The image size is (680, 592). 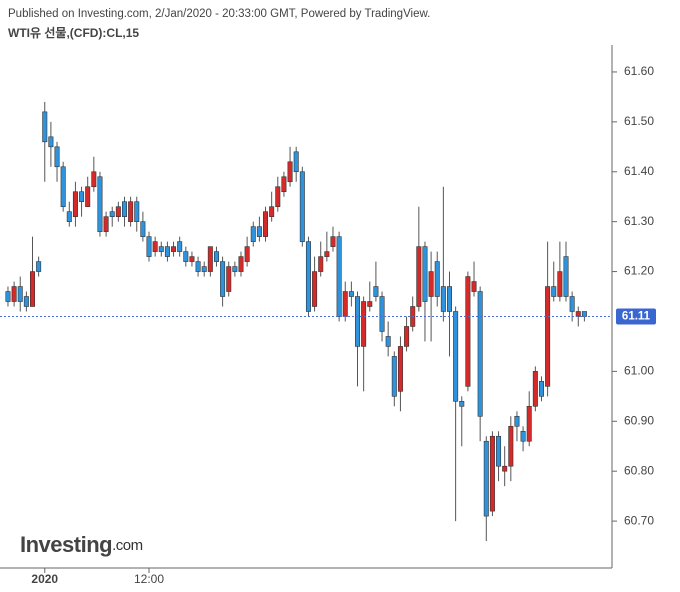 I want to click on y-tick-label: 60.80, so click(x=639, y=470).